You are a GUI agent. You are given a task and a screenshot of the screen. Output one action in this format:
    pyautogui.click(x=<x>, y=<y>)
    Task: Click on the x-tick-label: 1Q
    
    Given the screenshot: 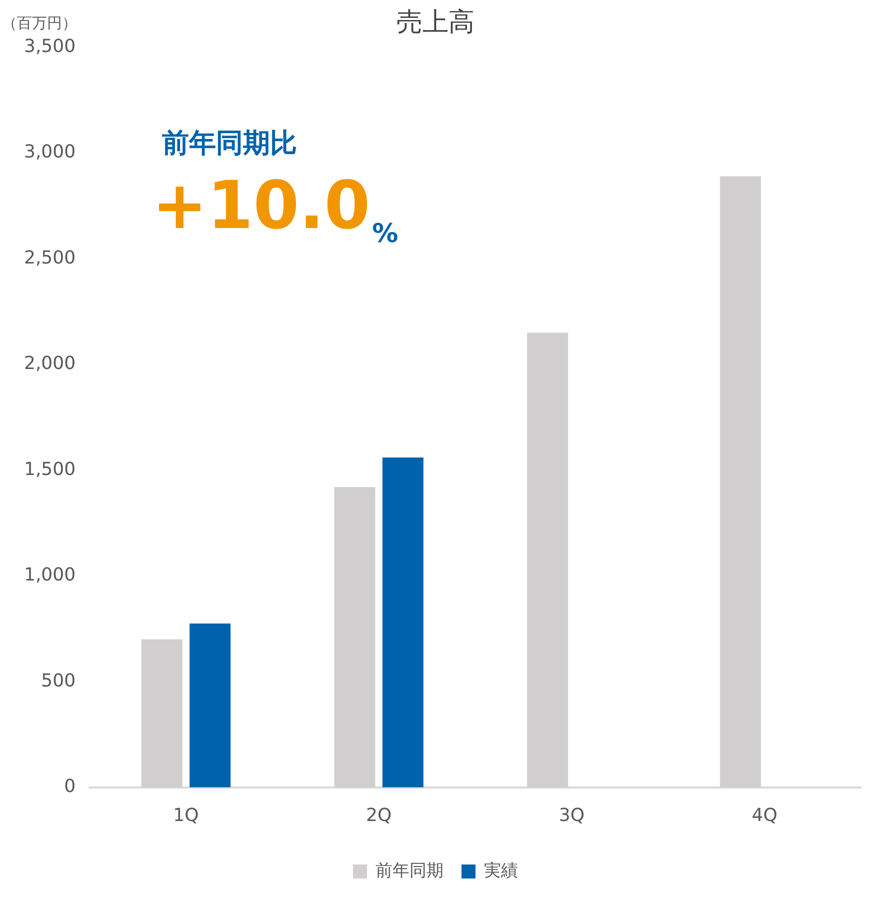 What is the action you would take?
    pyautogui.click(x=186, y=815)
    